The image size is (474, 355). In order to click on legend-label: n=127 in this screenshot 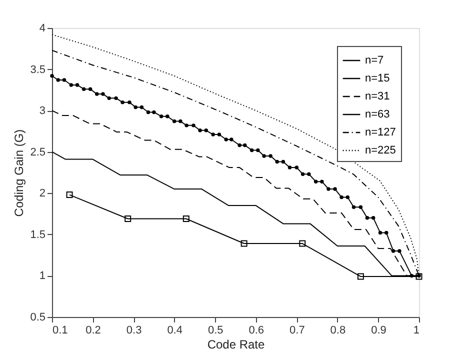, I will do `click(380, 132)`.